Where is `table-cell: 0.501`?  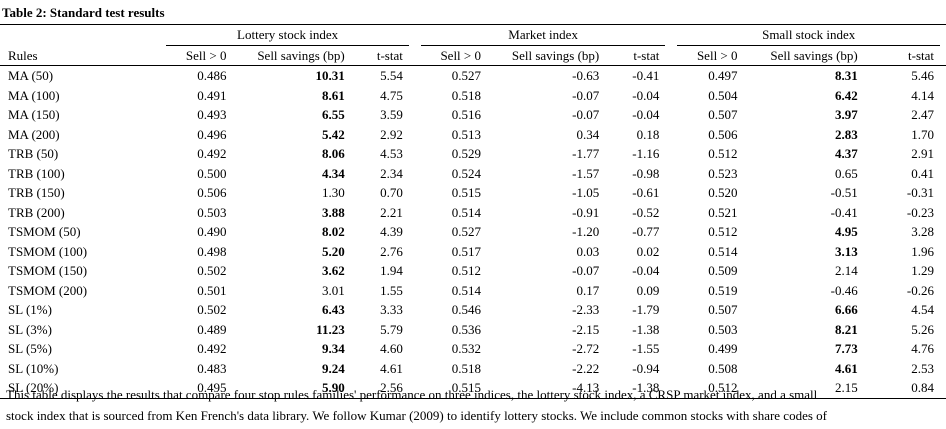
table-cell: 0.501 is located at coordinates (212, 290).